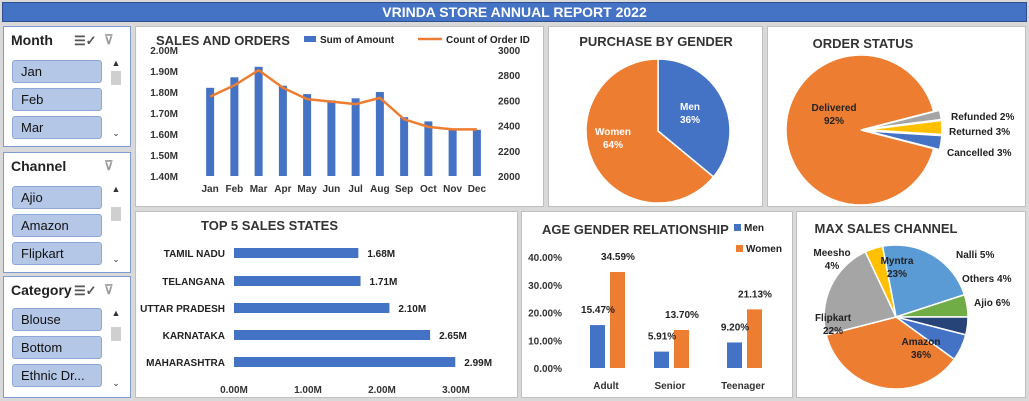 The image size is (1029, 401). I want to click on bar-feb, so click(234, 126).